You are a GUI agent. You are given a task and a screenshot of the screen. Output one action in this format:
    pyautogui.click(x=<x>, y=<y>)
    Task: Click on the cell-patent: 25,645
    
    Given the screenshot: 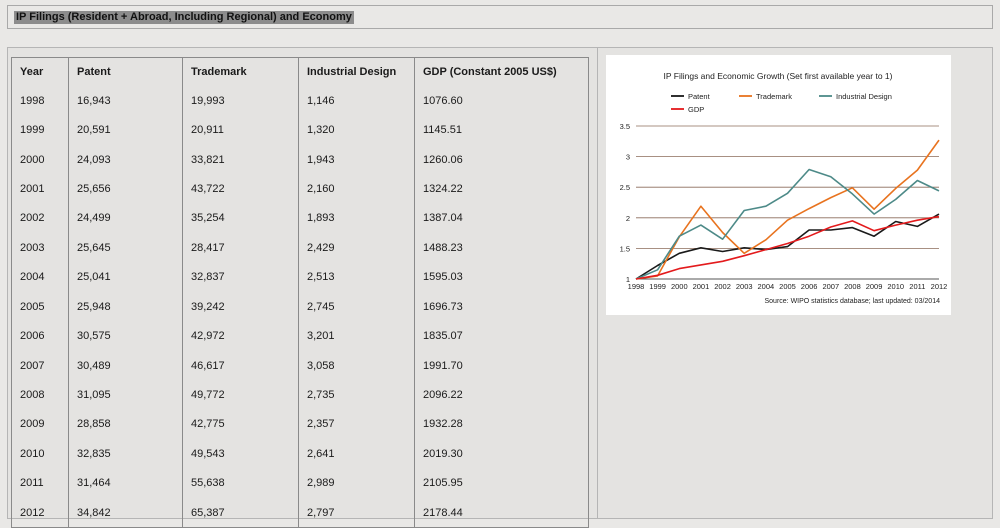 What is the action you would take?
    pyautogui.click(x=125, y=248)
    